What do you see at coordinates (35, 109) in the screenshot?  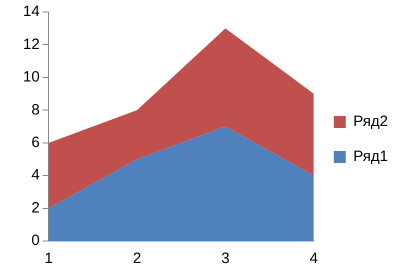 I see `y-tick-label: 8` at bounding box center [35, 109].